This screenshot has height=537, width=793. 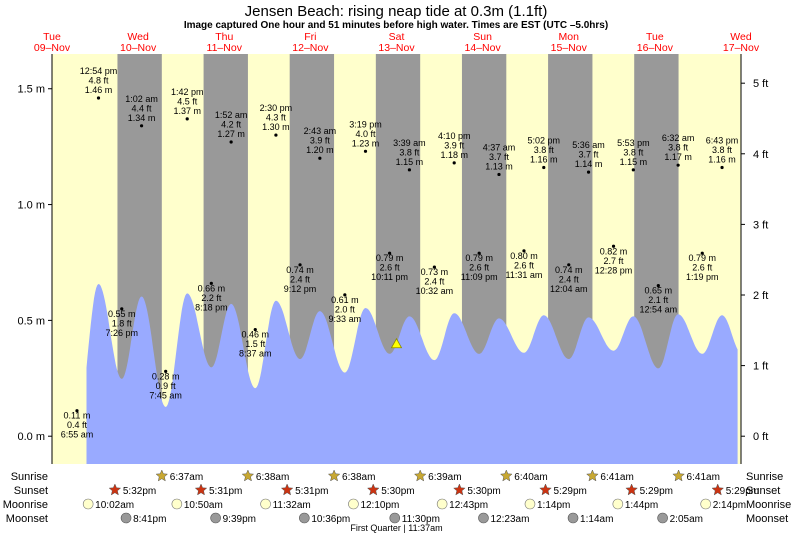 I want to click on extremum-label: 7:45 am, so click(x=165, y=395).